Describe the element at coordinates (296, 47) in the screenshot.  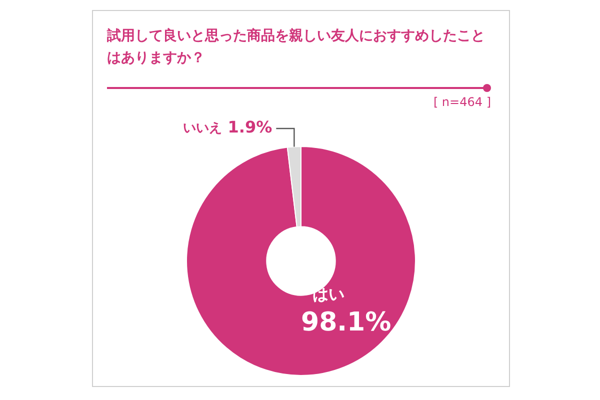
I see `chart-title: 試用して良いと思った商品を親しい友人におすすめしたことはありますか？` at that location.